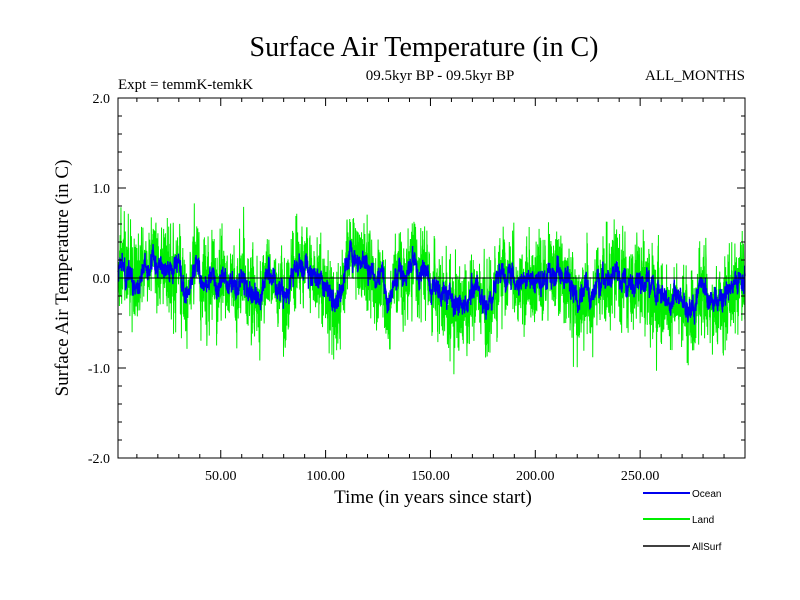 The height and width of the screenshot is (600, 800). What do you see at coordinates (706, 494) in the screenshot?
I see `legend-label-ocean: Ocean` at bounding box center [706, 494].